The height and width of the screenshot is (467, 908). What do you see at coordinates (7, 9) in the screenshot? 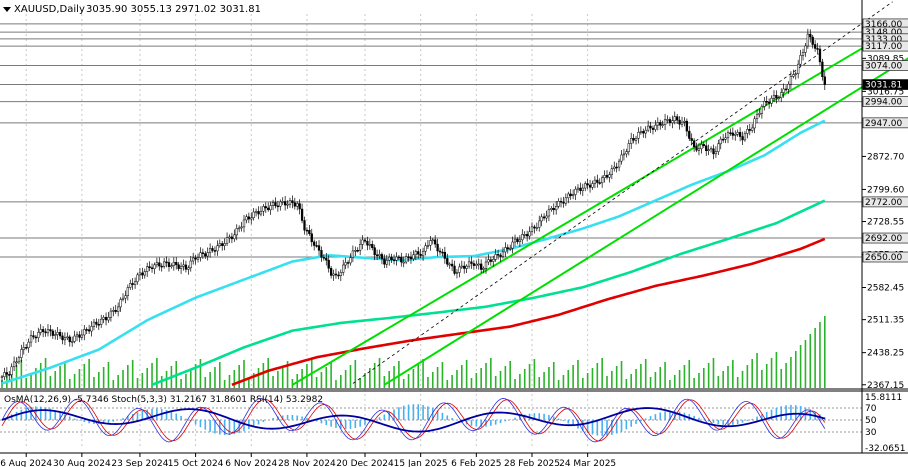
I see `dropdown-arrow-icon` at bounding box center [7, 9].